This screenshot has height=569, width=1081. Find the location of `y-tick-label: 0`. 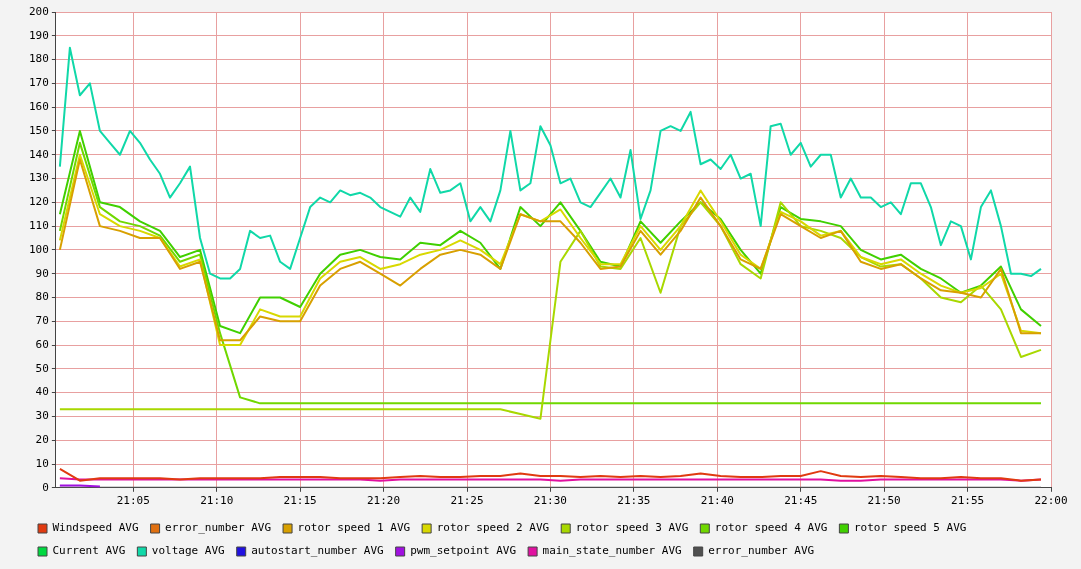

y-tick-label: 0 is located at coordinates (45, 487).